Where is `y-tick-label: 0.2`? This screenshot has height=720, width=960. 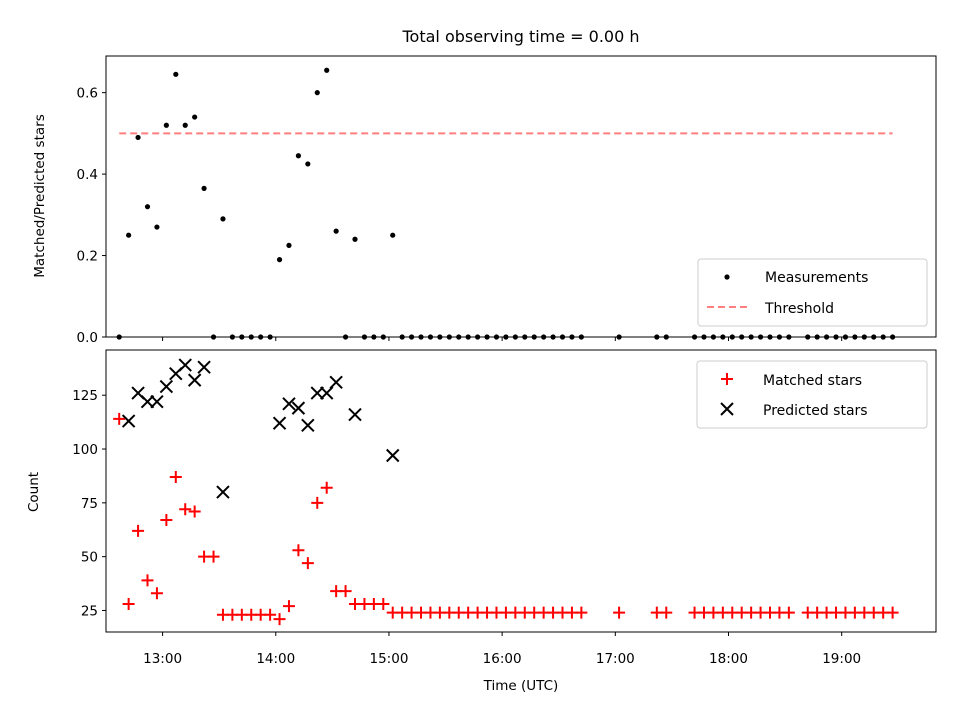 y-tick-label: 0.2 is located at coordinates (87, 257).